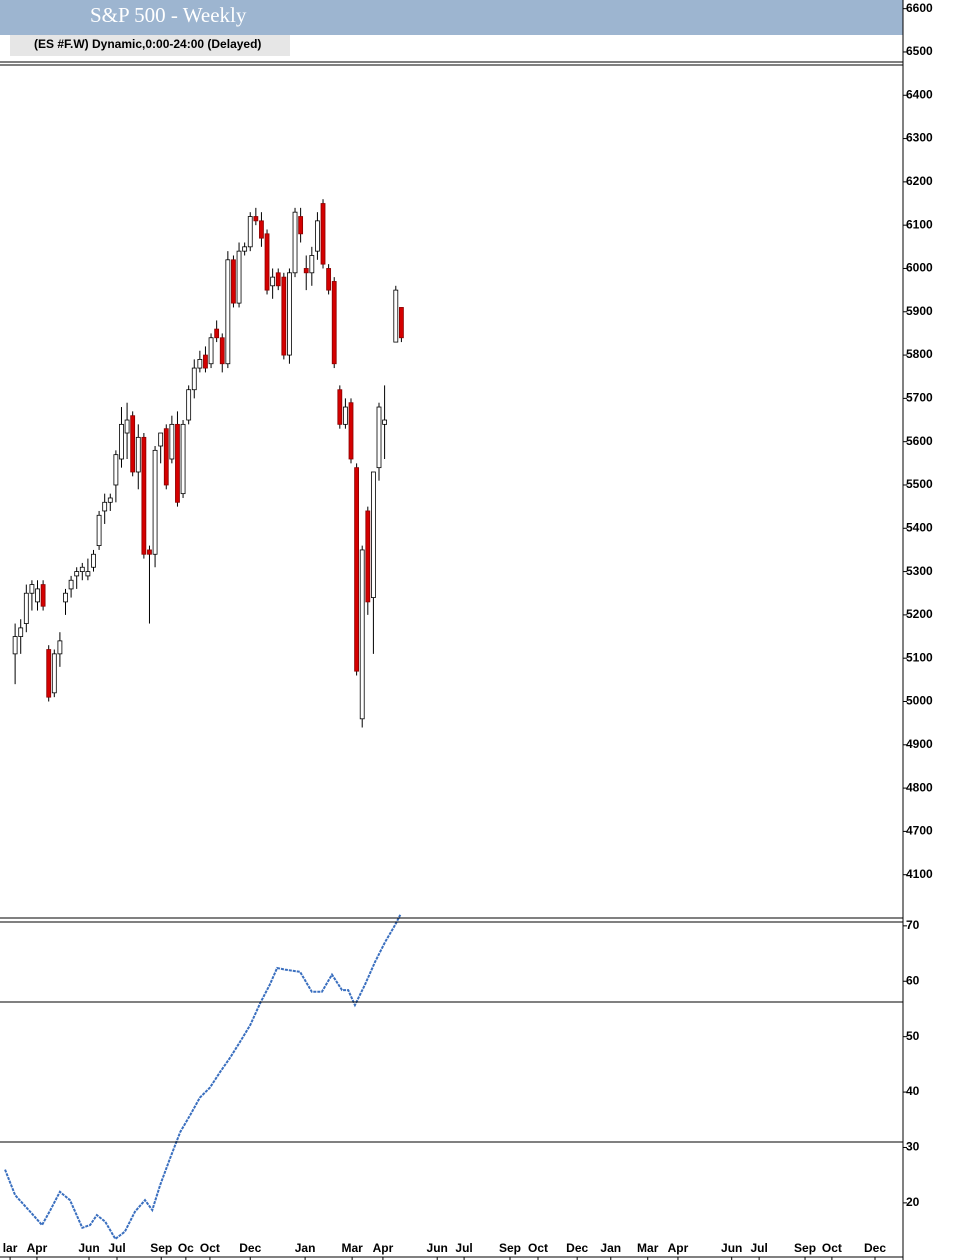 The height and width of the screenshot is (1260, 958). What do you see at coordinates (919, 657) in the screenshot?
I see `y-tick-label: 5100` at bounding box center [919, 657].